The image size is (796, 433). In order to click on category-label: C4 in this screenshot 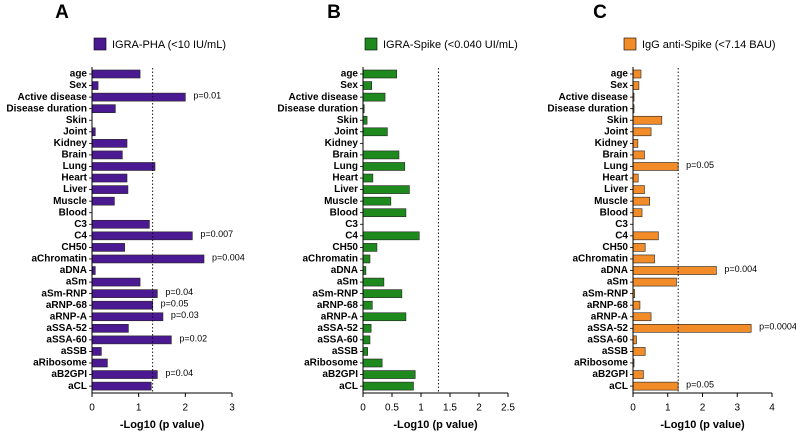, I will do `click(80, 235)`.